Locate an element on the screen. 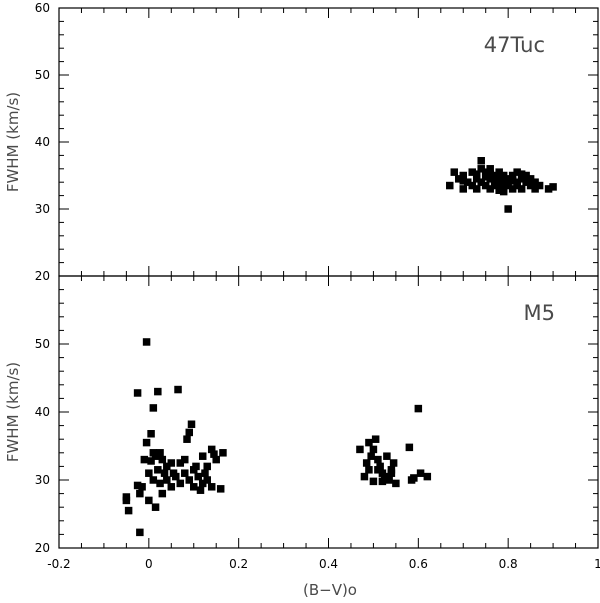 This screenshot has height=603, width=600. panel-m5-y-axis-label: FWHM (km/s) is located at coordinates (13, 412).